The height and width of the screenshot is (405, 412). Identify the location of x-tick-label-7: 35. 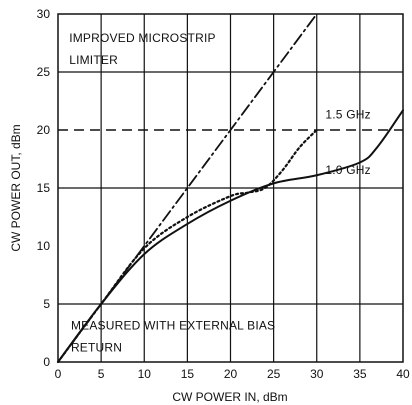
(360, 374).